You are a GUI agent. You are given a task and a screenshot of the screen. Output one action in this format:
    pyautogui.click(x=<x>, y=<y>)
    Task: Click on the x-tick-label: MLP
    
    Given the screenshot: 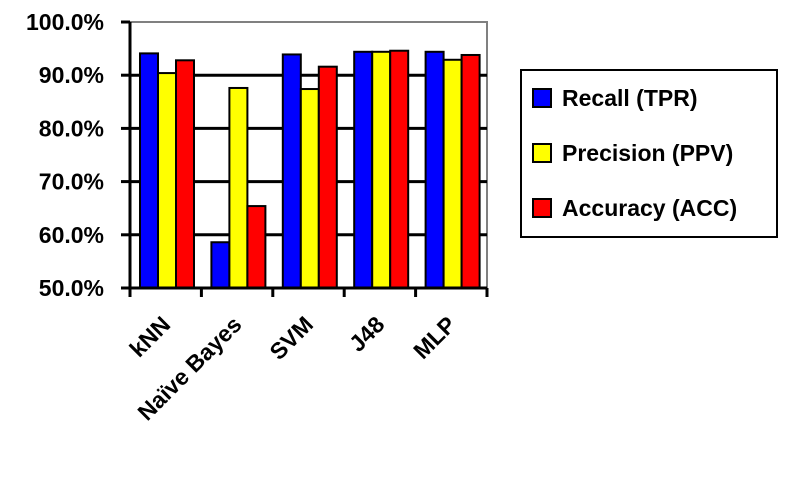 What is the action you would take?
    pyautogui.click(x=434, y=337)
    